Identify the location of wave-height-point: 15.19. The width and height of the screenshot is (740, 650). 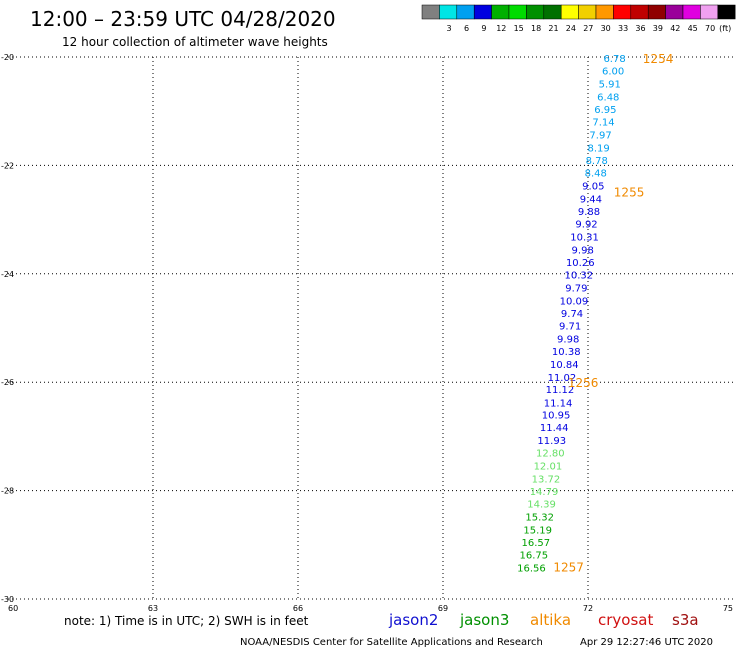
(537, 531).